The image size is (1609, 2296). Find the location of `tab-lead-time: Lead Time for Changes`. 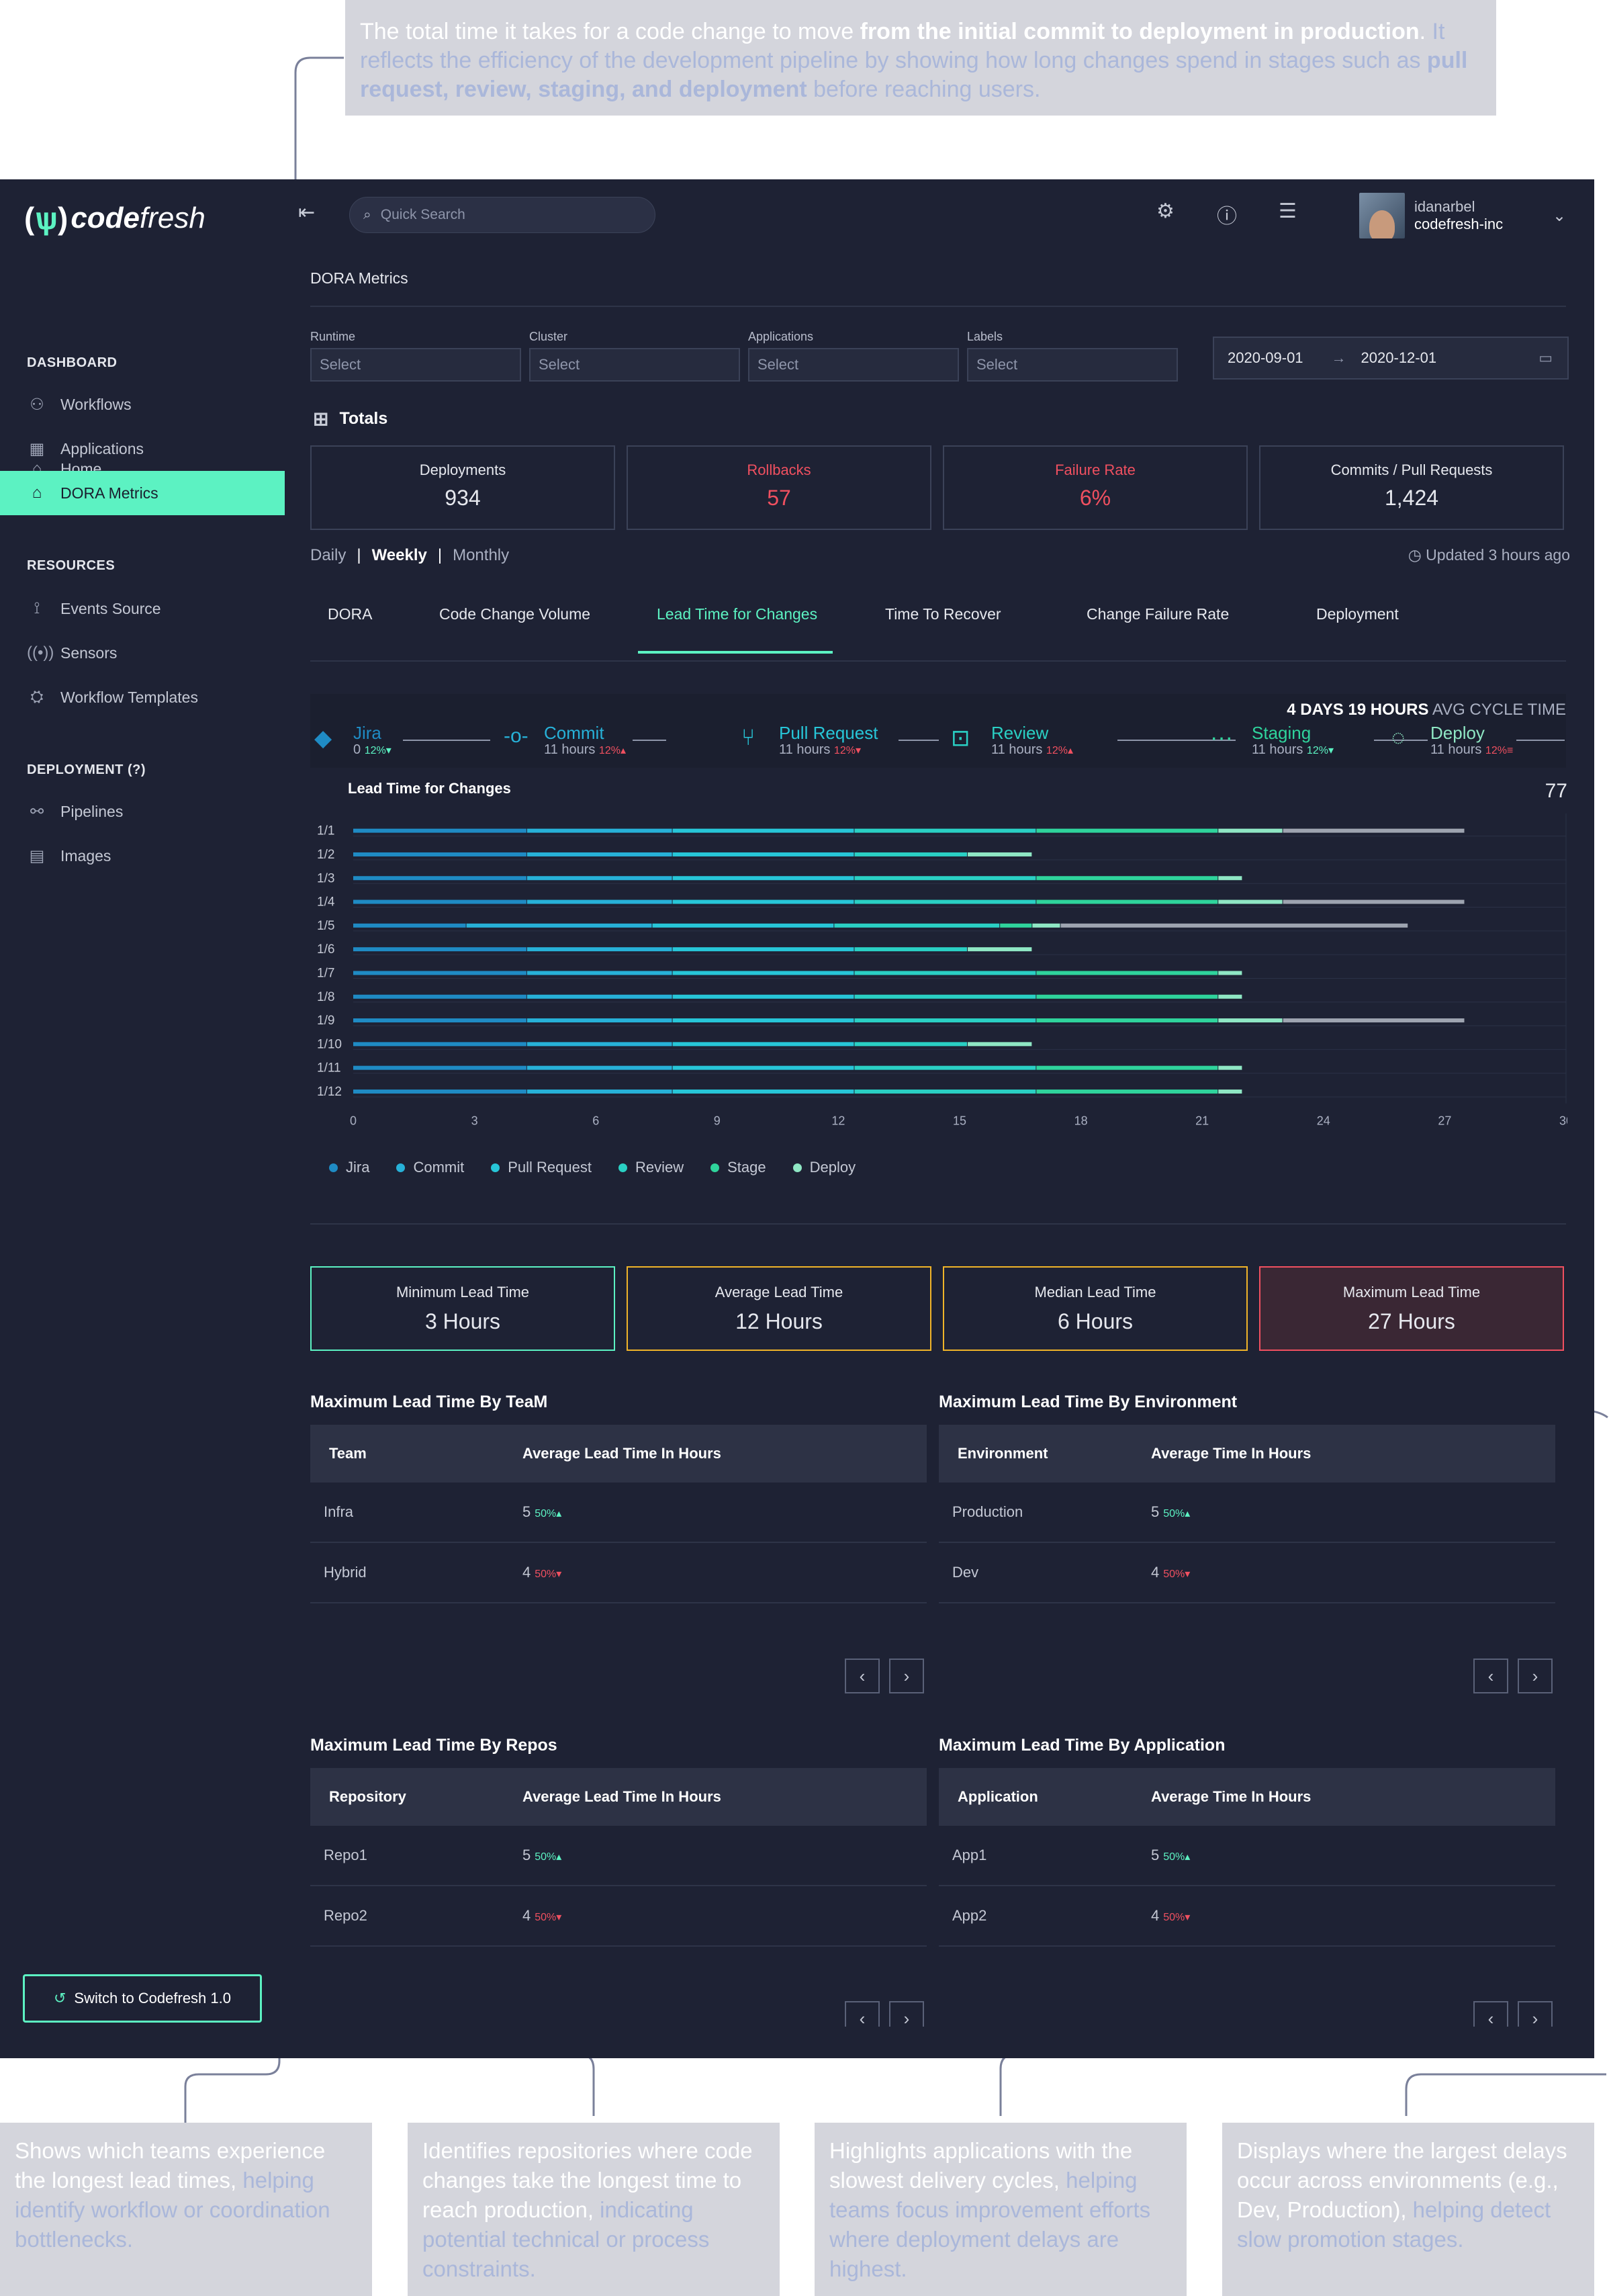

tab-lead-time: Lead Time for Changes is located at coordinates (737, 614).